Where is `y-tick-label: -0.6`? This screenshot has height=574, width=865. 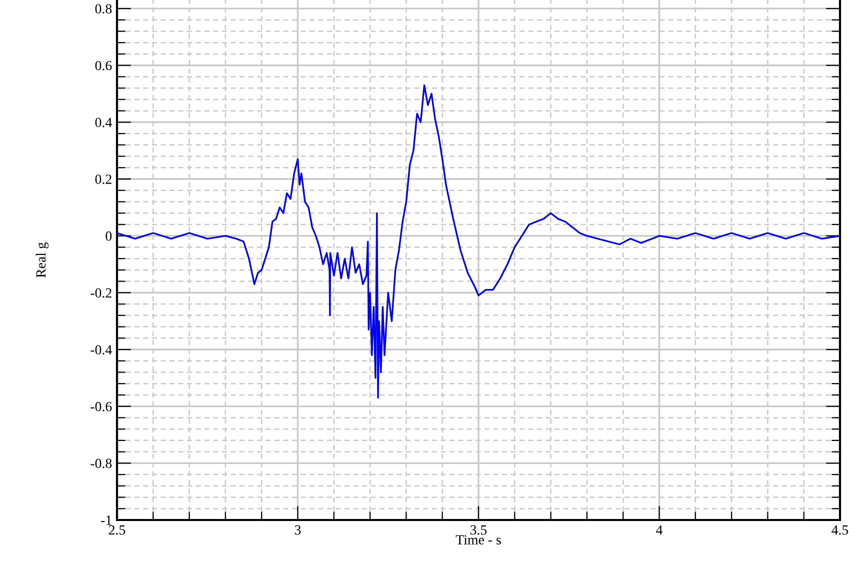 y-tick-label: -0.6 is located at coordinates (101, 407).